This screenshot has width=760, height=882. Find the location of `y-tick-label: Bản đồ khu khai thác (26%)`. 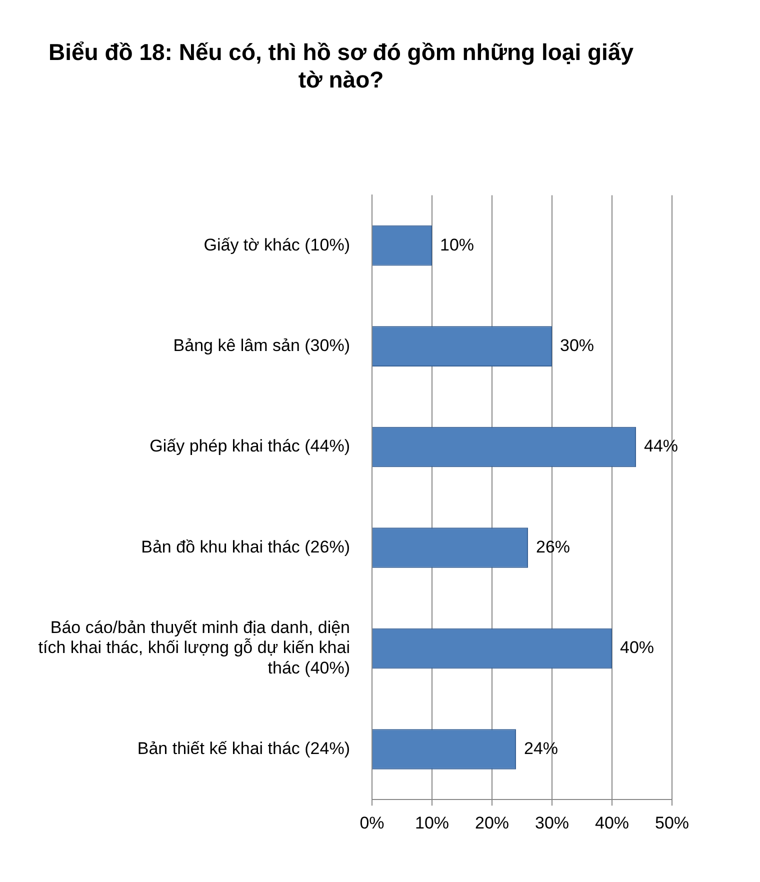

y-tick-label: Bản đồ khu khai thác (26%) is located at coordinates (245, 546).